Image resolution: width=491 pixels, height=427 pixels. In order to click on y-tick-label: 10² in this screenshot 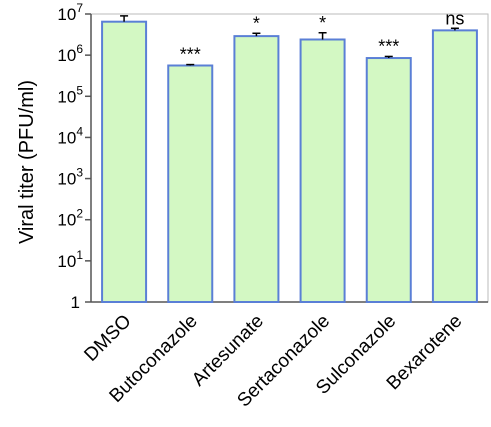, I will do `click(70, 218)`.